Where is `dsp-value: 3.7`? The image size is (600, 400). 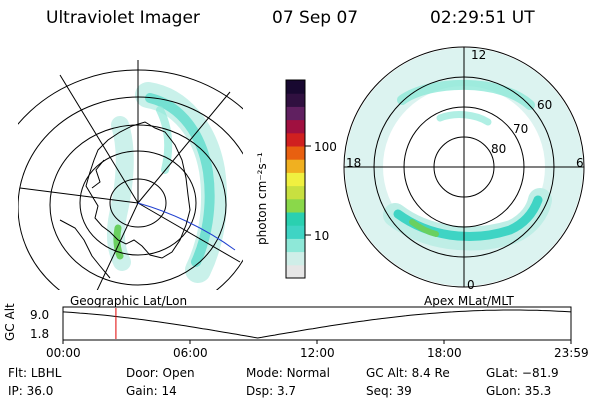 dsp-value: 3.7 is located at coordinates (286, 391).